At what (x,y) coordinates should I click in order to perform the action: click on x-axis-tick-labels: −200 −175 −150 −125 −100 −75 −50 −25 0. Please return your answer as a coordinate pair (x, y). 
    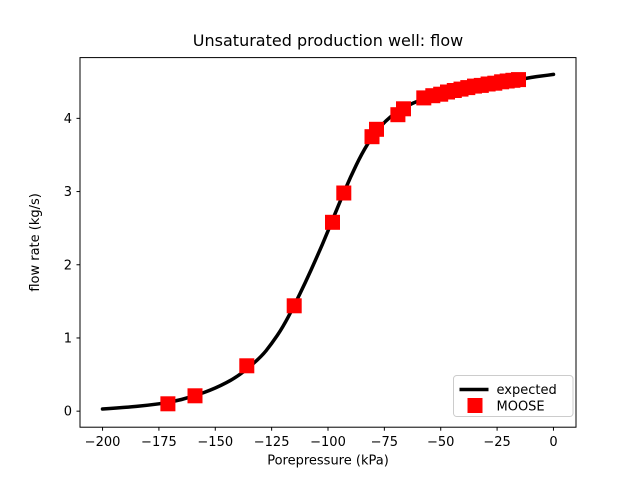
    Looking at the image, I should click on (321, 442).